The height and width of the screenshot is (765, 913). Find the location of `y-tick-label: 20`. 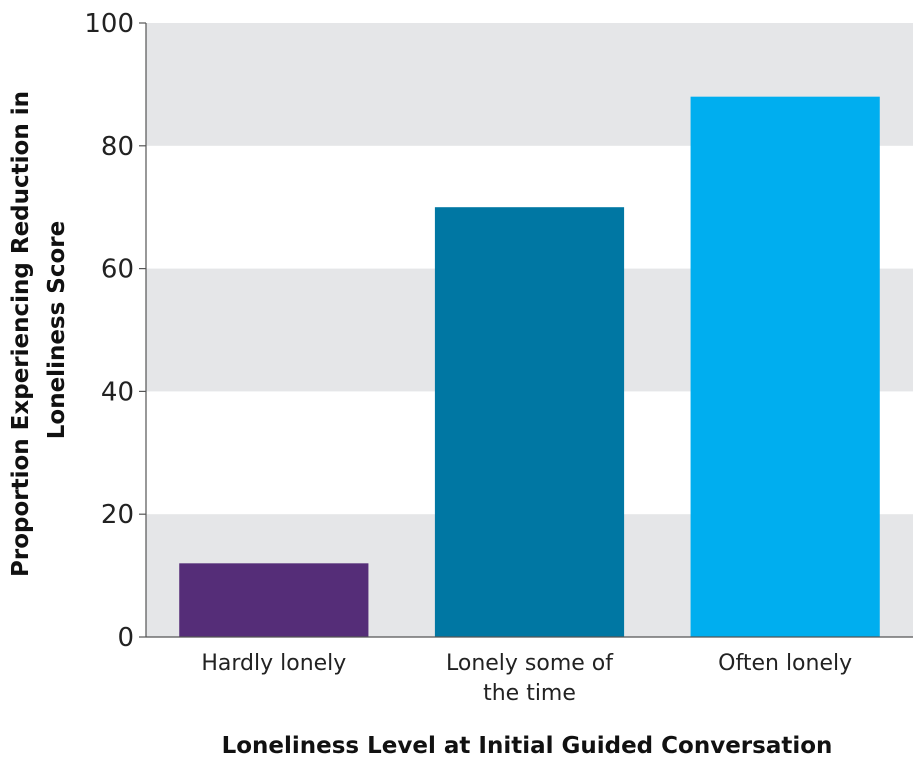

y-tick-label: 20 is located at coordinates (117, 515).